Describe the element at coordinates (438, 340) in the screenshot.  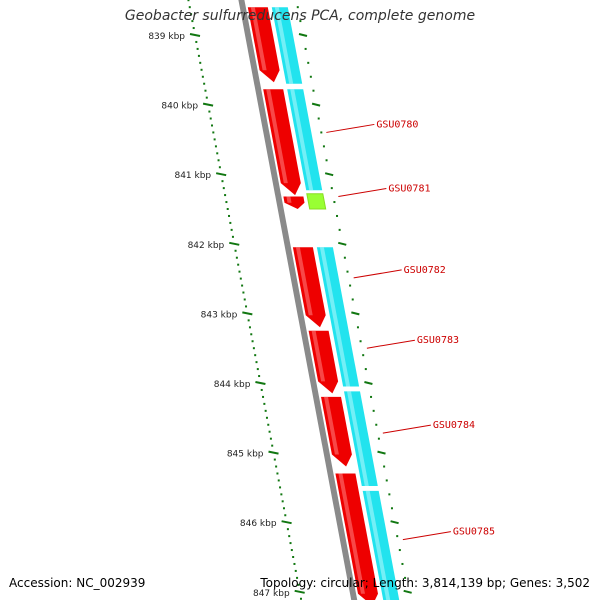
I see `gene-label-3: GSU0783` at that location.